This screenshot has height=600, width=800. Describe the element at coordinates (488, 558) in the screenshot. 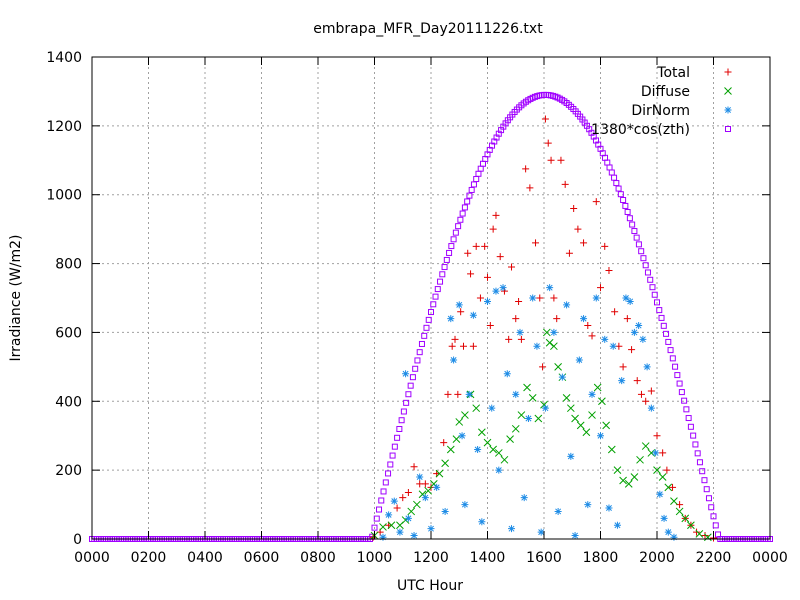

I see `x-tick-label: 1400` at that location.